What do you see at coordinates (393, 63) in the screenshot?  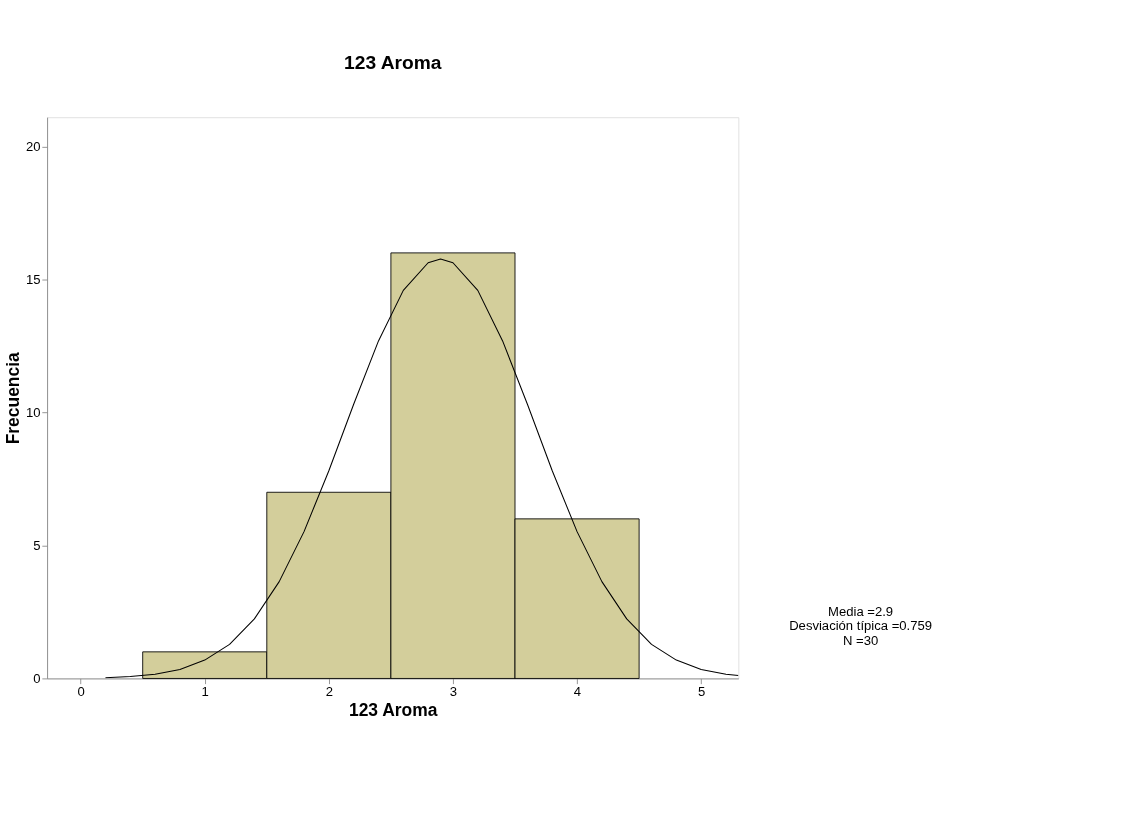 I see `chart-title: 123 Aroma` at bounding box center [393, 63].